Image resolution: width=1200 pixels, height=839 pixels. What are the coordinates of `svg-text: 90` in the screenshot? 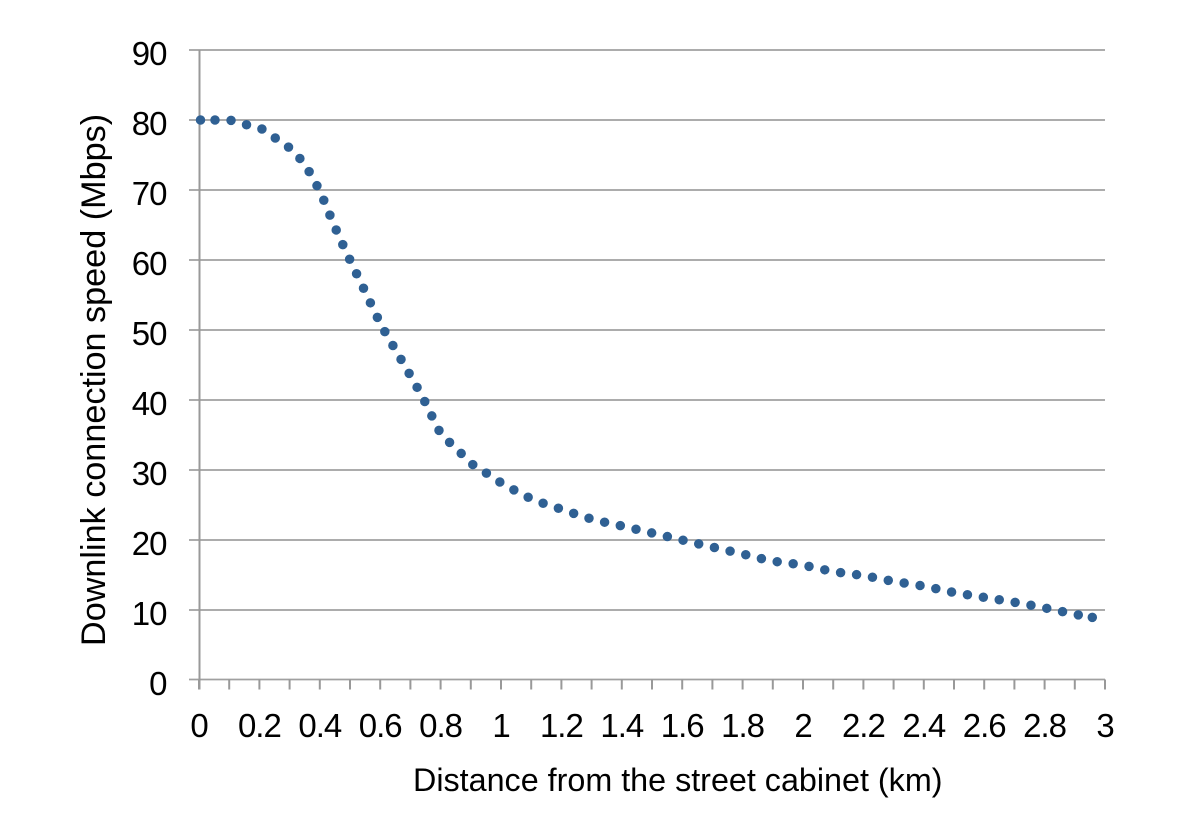 It's located at (149, 53).